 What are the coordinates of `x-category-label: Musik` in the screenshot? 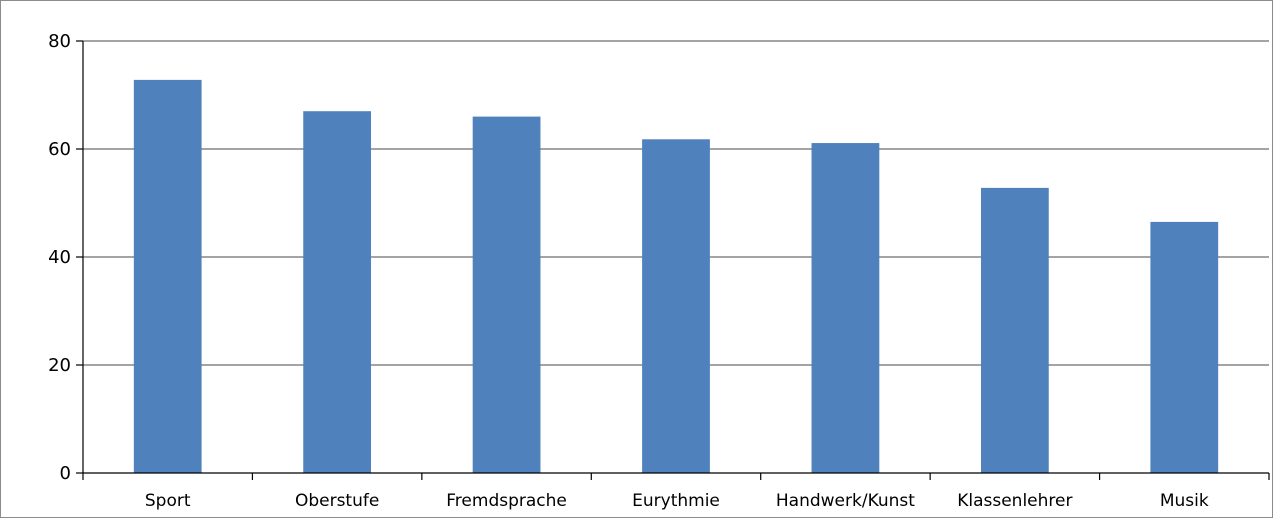 It's located at (1184, 501).